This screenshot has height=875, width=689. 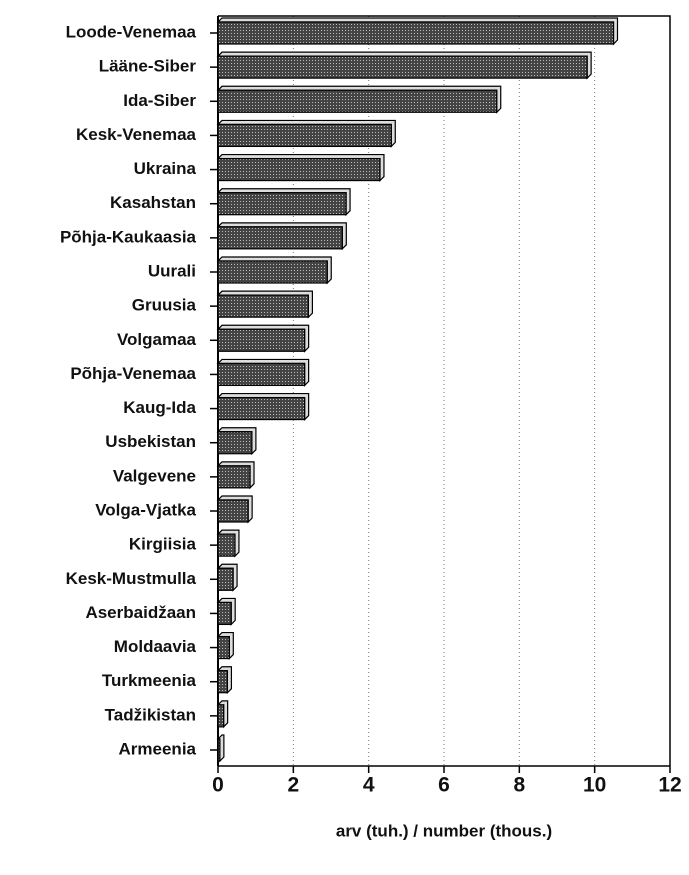 What do you see at coordinates (158, 748) in the screenshot?
I see `y-tick-label: Armeenia` at bounding box center [158, 748].